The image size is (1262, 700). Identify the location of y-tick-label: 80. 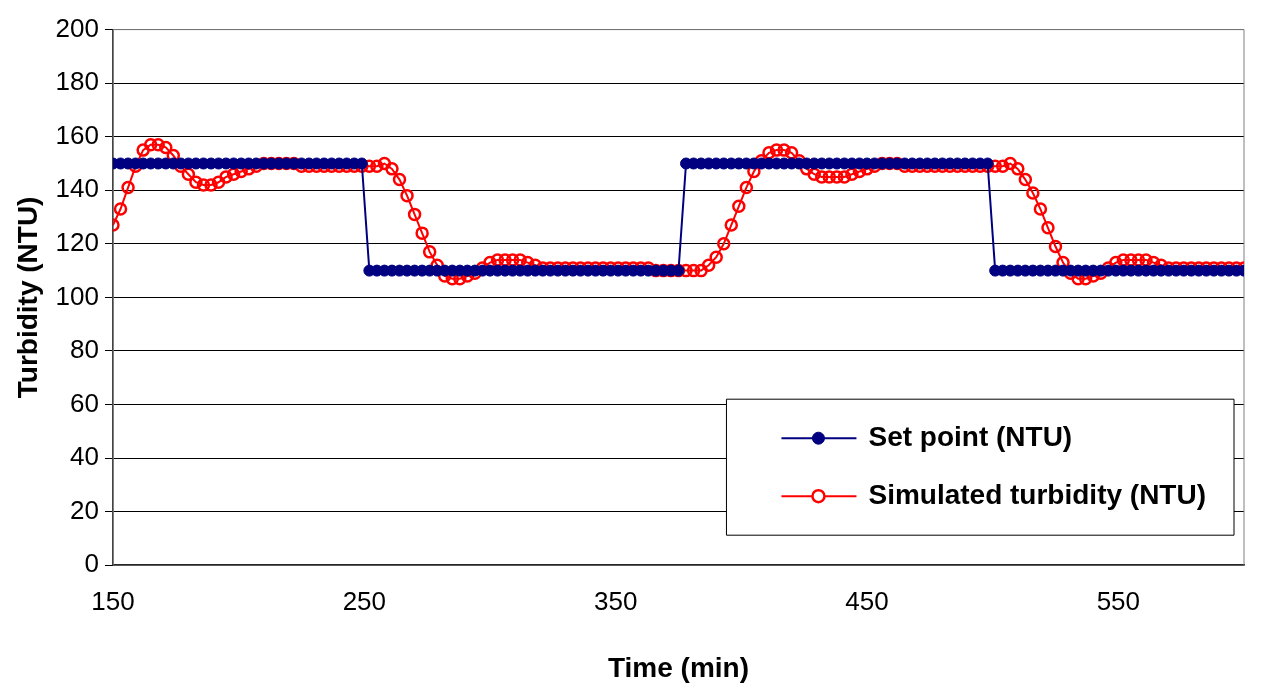
(84, 349).